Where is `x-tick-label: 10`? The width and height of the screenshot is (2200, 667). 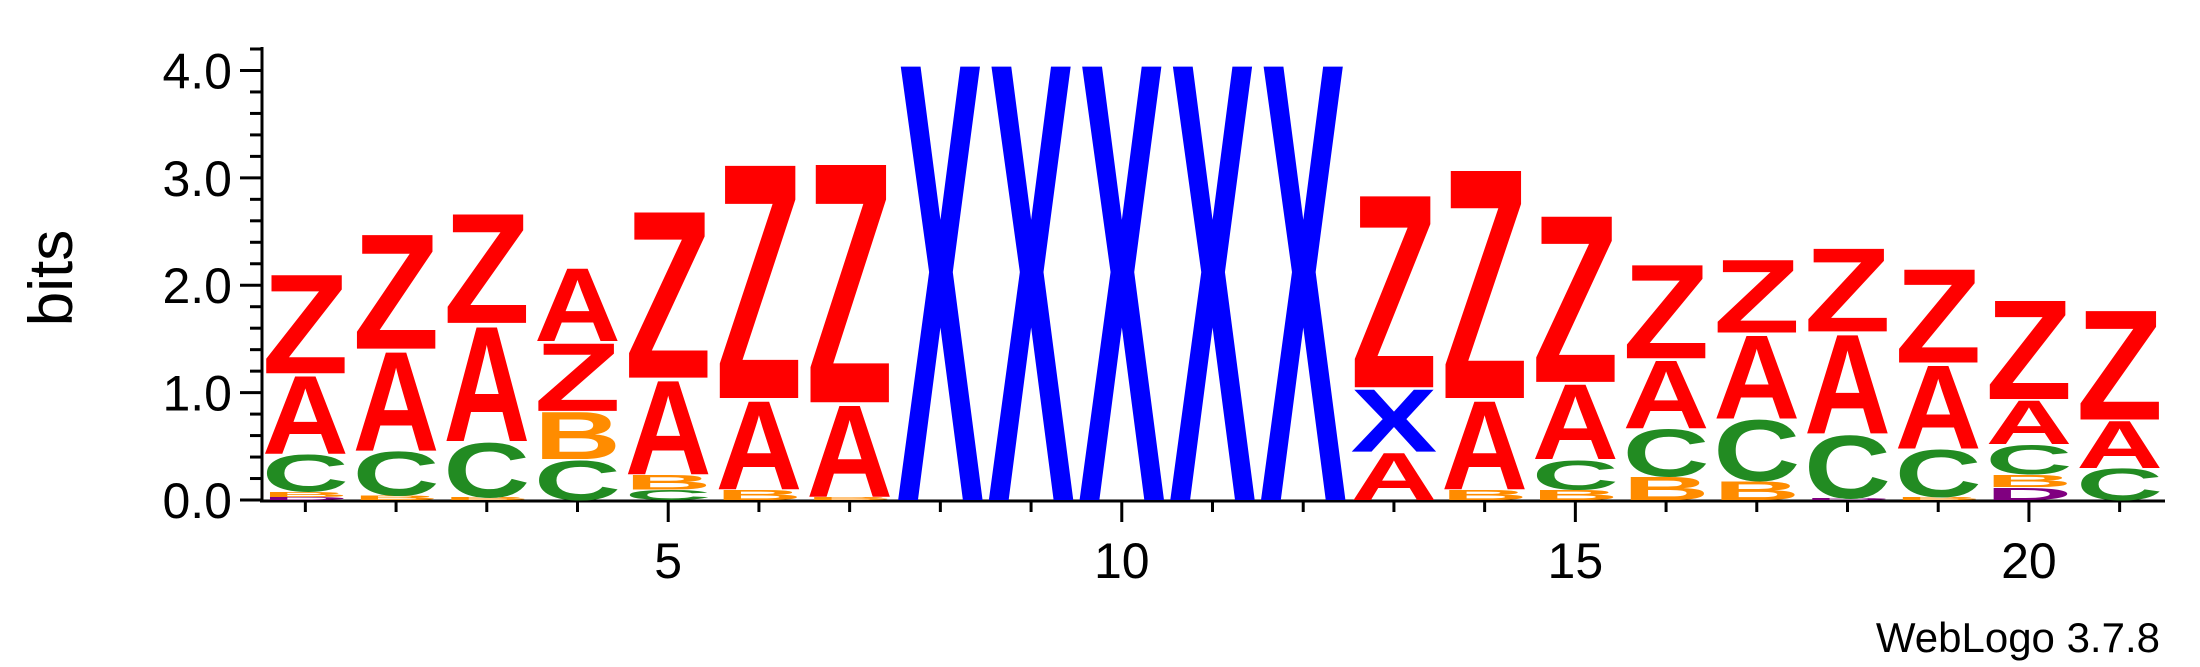
x-tick-label: 10 is located at coordinates (1122, 561).